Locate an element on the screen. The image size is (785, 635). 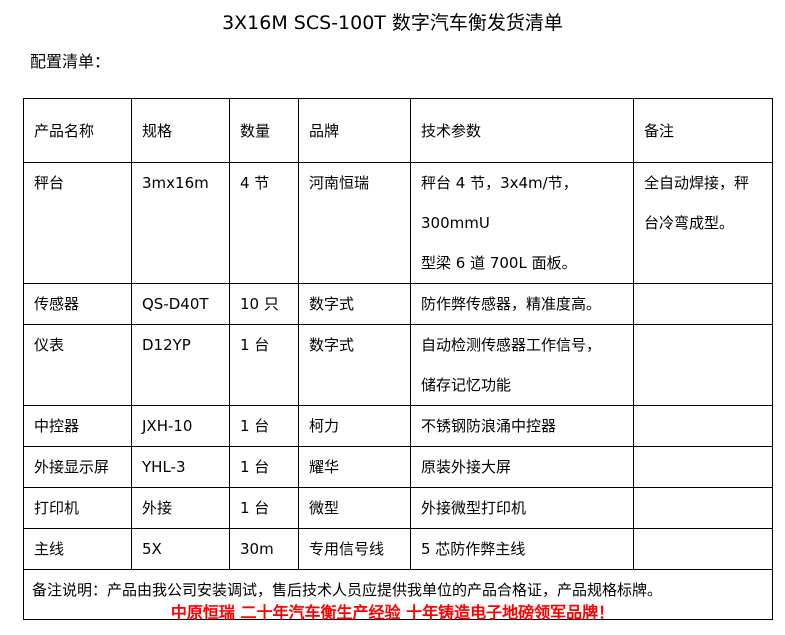
cell-line: 5 芯防作弊主线 is located at coordinates (473, 549).